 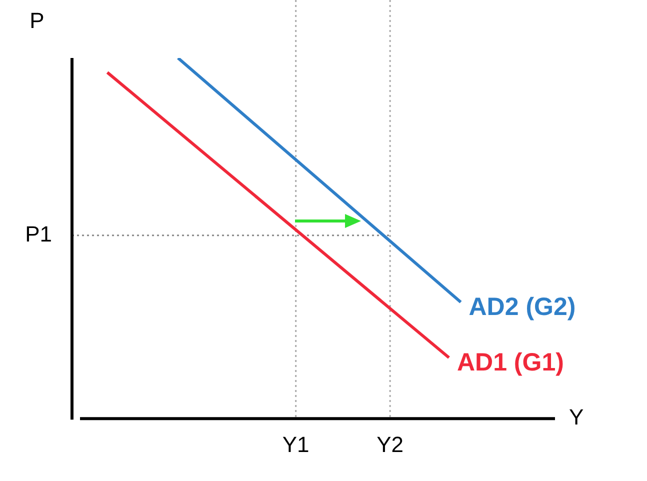 What do you see at coordinates (510, 362) in the screenshot?
I see `series-label: AD1 (G1)` at bounding box center [510, 362].